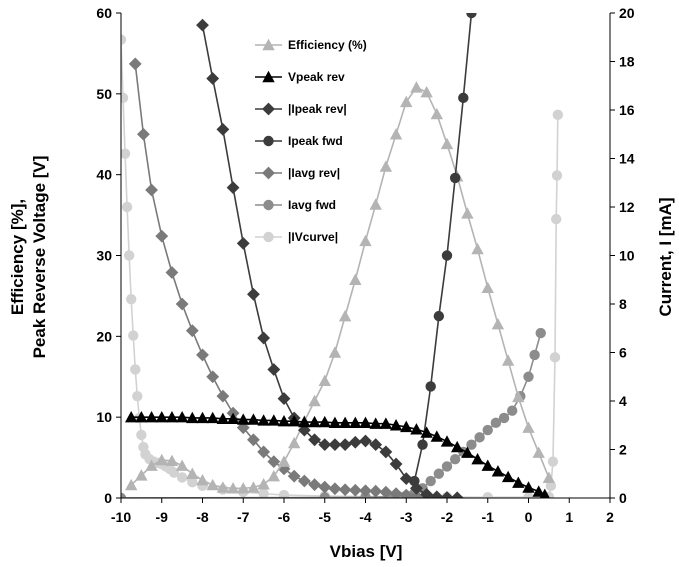  Describe the element at coordinates (327, 45) in the screenshot. I see `legend-efficiency-label: Efficiency (%)` at that location.